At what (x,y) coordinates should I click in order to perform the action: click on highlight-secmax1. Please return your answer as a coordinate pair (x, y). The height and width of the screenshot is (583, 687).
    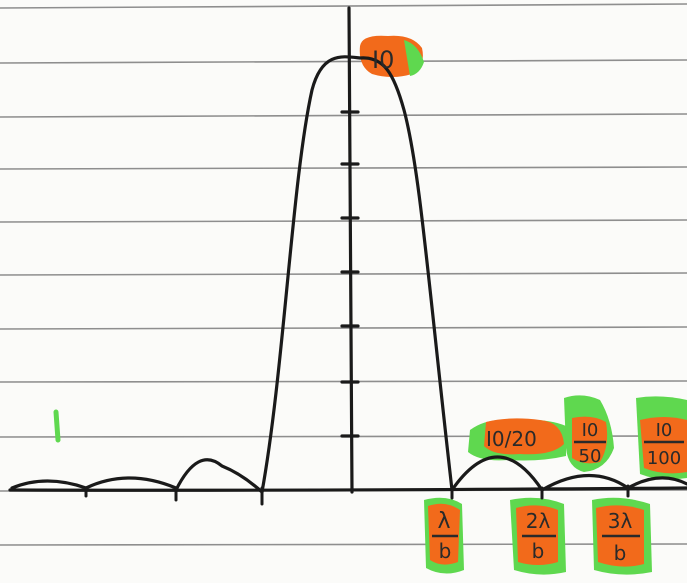
    Looking at the image, I should click on (524, 436).